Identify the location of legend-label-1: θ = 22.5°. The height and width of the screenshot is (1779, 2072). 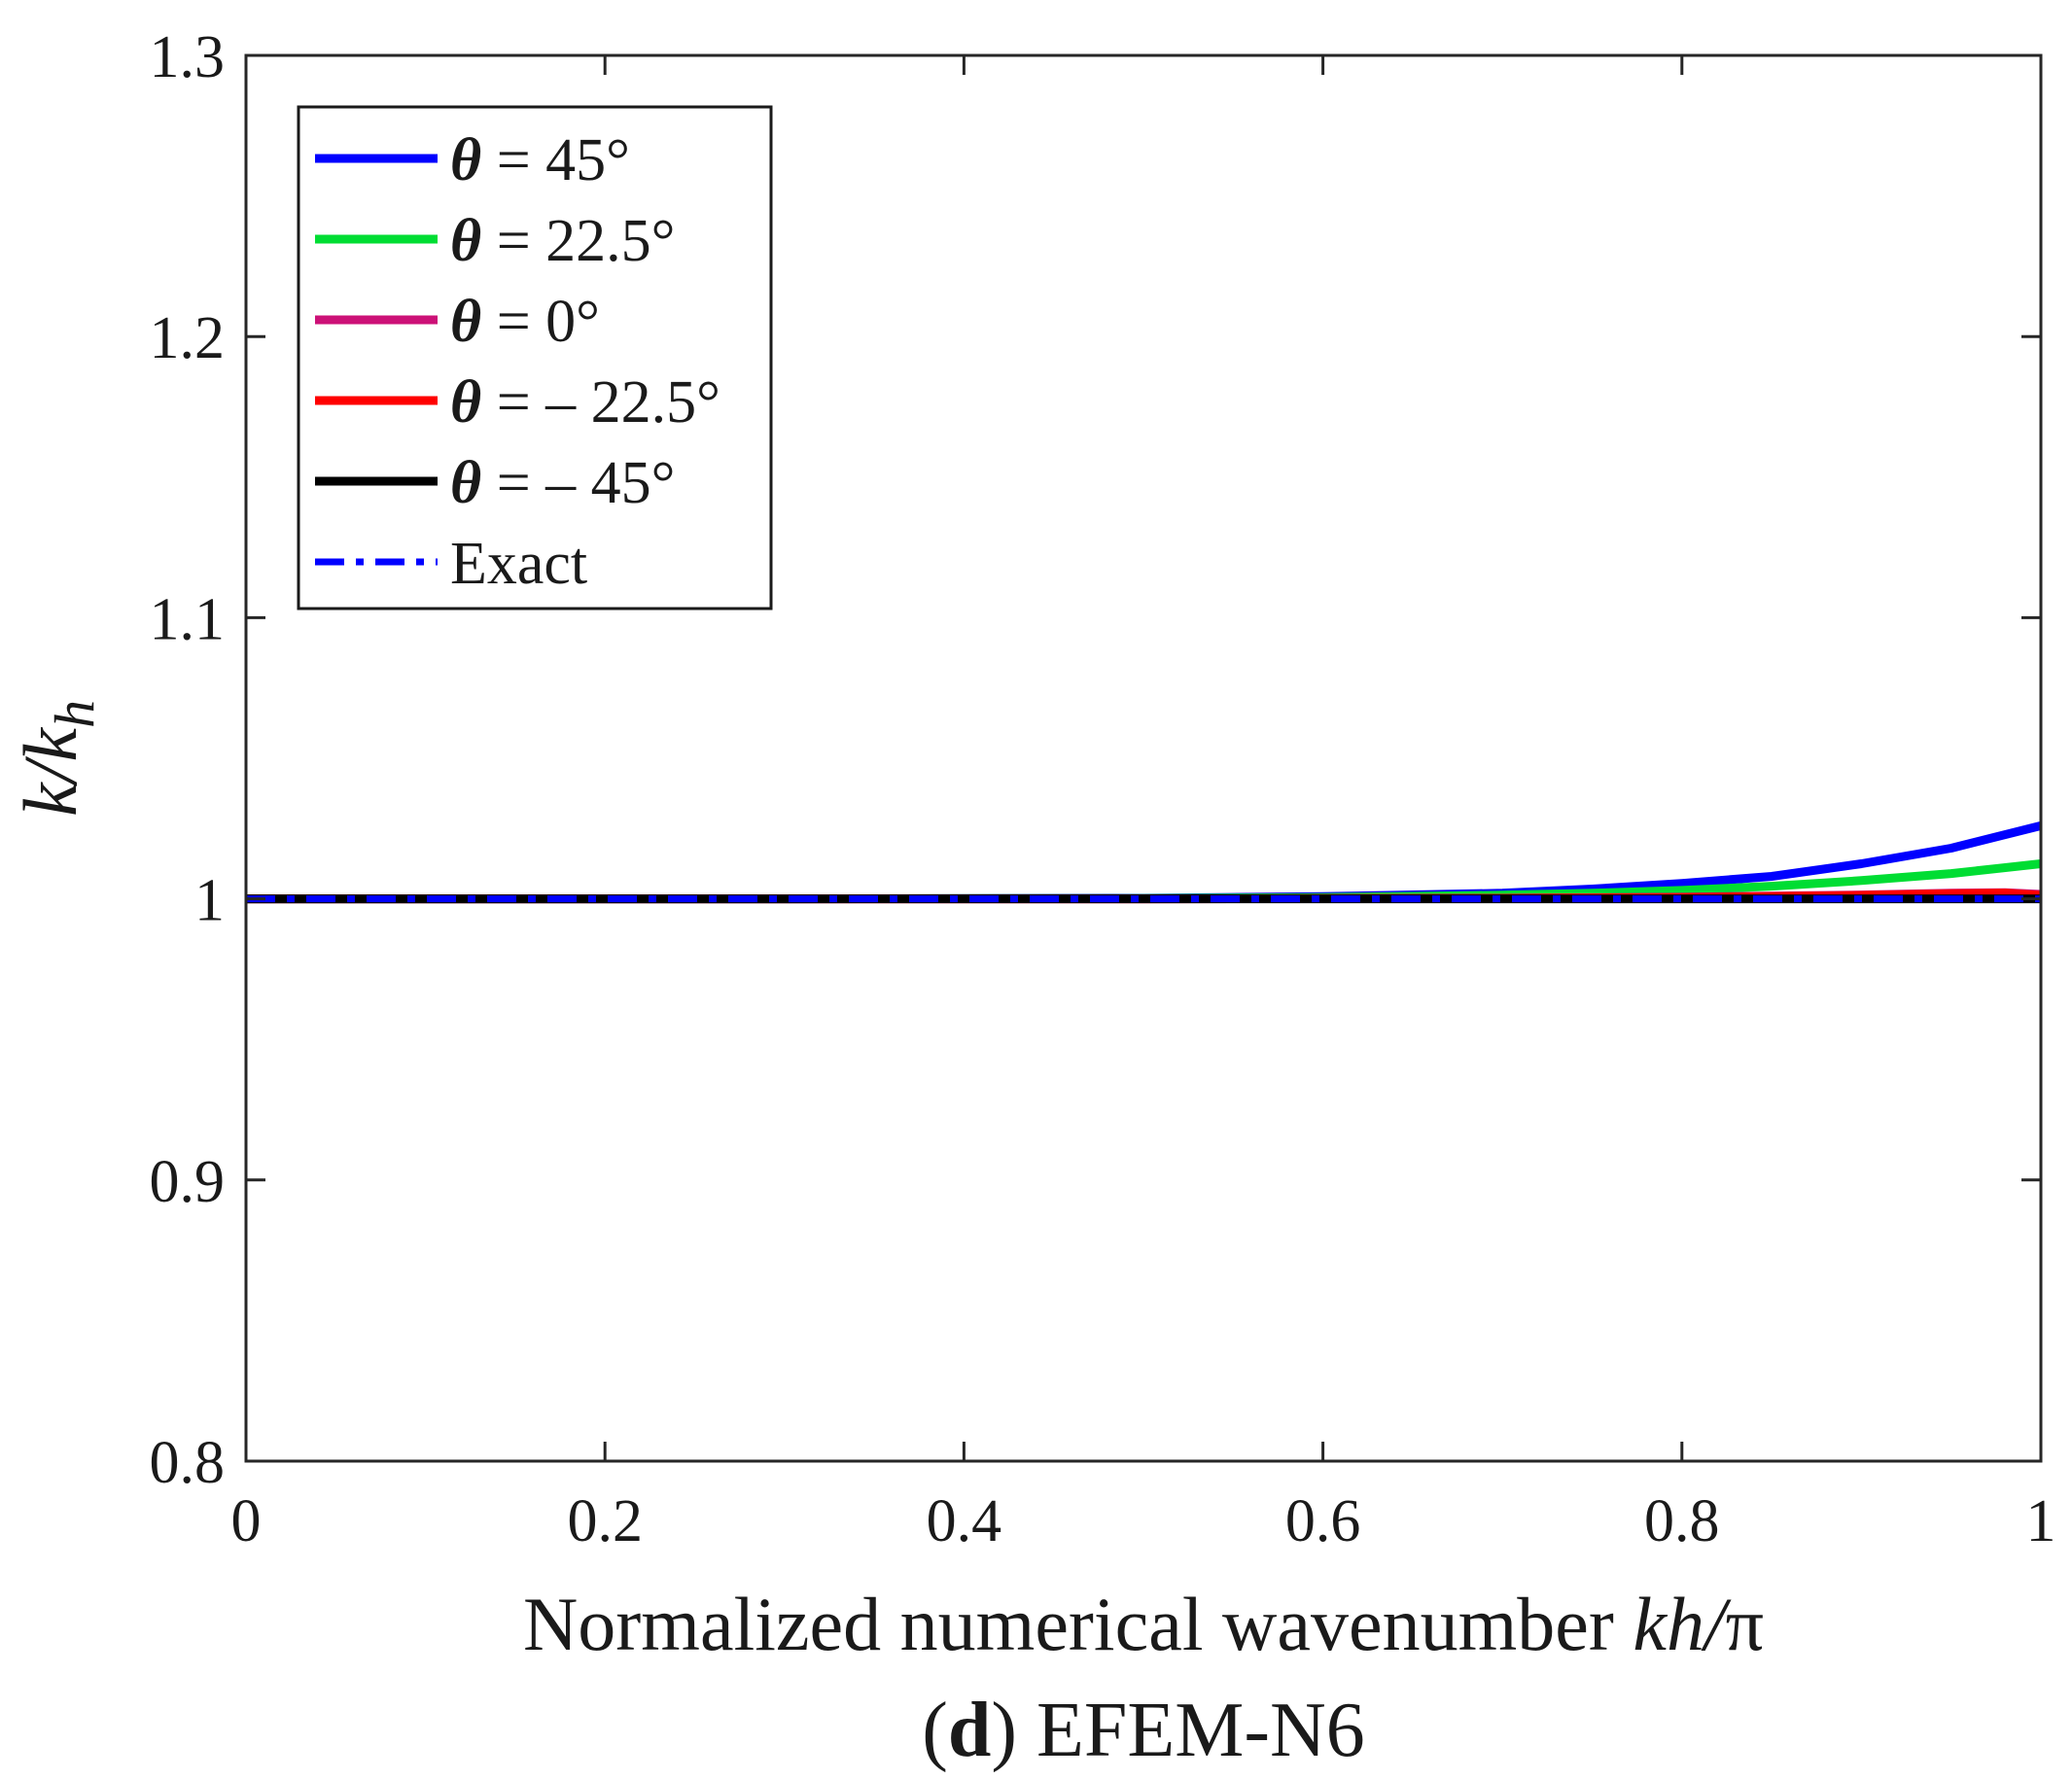
(562, 241).